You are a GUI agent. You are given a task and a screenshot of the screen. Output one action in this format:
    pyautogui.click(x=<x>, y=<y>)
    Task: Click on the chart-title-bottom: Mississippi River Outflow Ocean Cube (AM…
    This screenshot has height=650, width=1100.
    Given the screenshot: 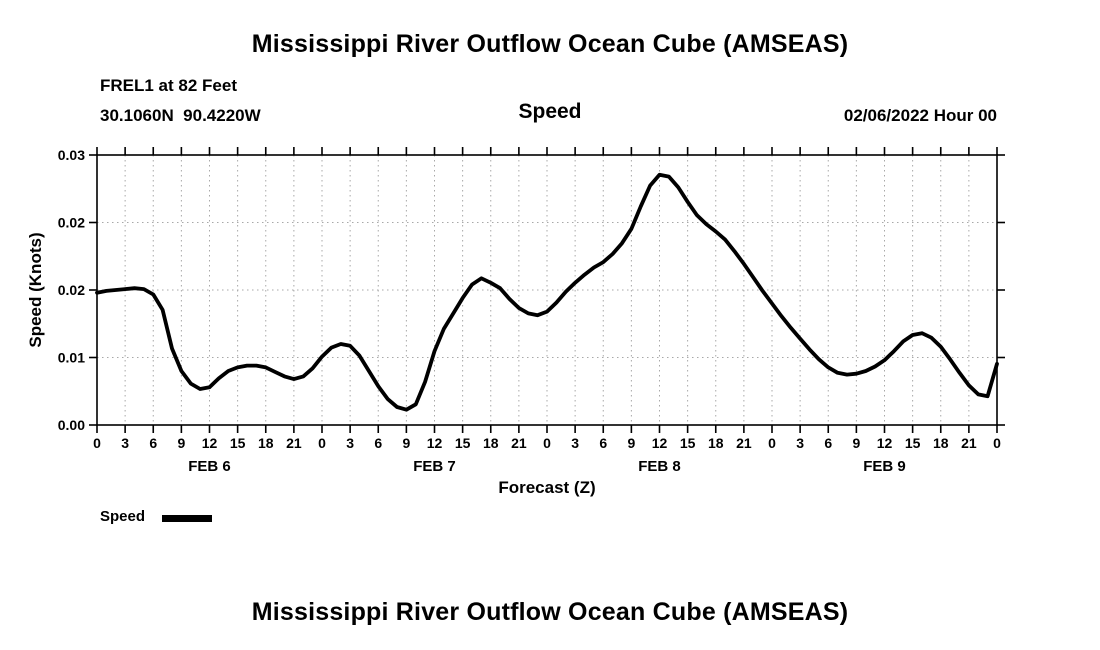 What is the action you would take?
    pyautogui.click(x=550, y=612)
    